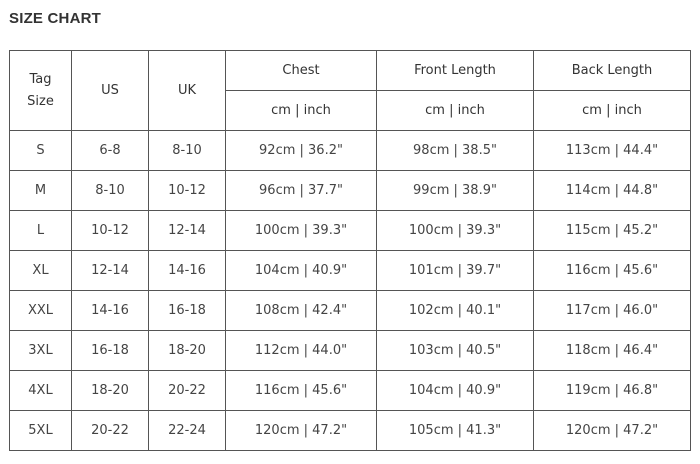 Image resolution: width=700 pixels, height=464 pixels. What do you see at coordinates (612, 110) in the screenshot?
I see `header-back-unit: cm | inch` at bounding box center [612, 110].